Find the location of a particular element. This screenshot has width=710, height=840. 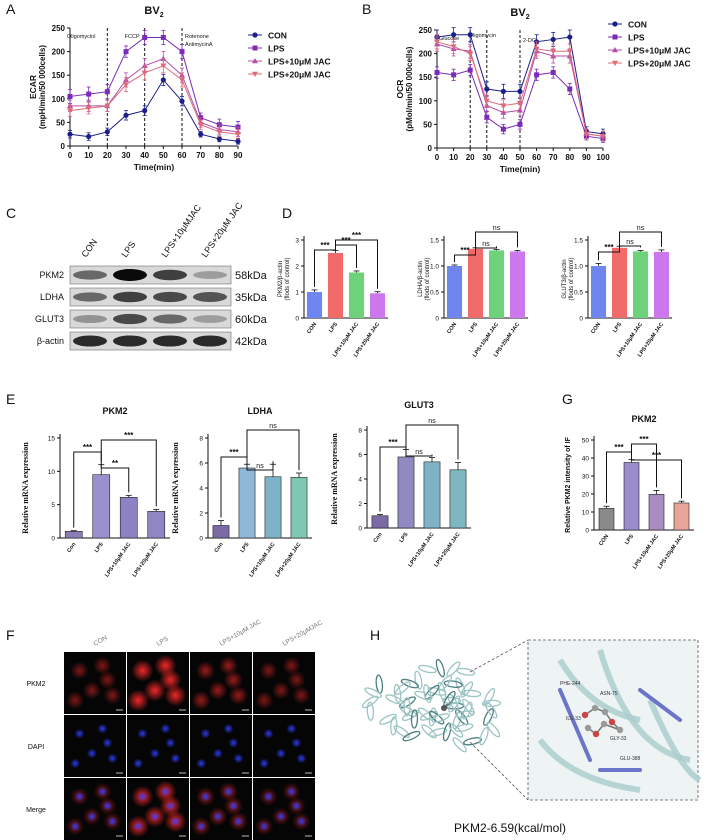

ligand-small is located at coordinates (444, 708).